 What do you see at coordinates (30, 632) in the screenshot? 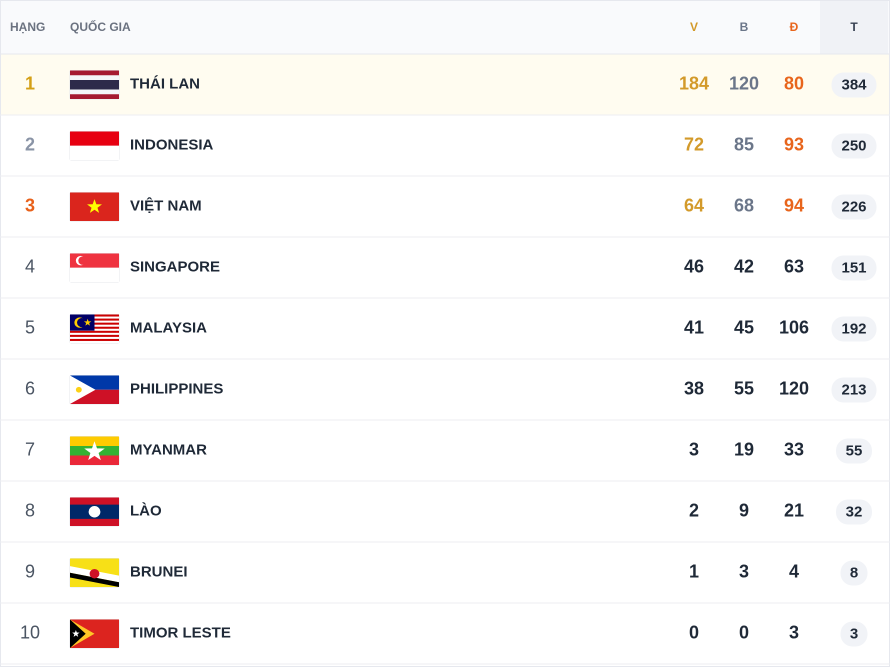
I see `rank: 10` at bounding box center [30, 632].